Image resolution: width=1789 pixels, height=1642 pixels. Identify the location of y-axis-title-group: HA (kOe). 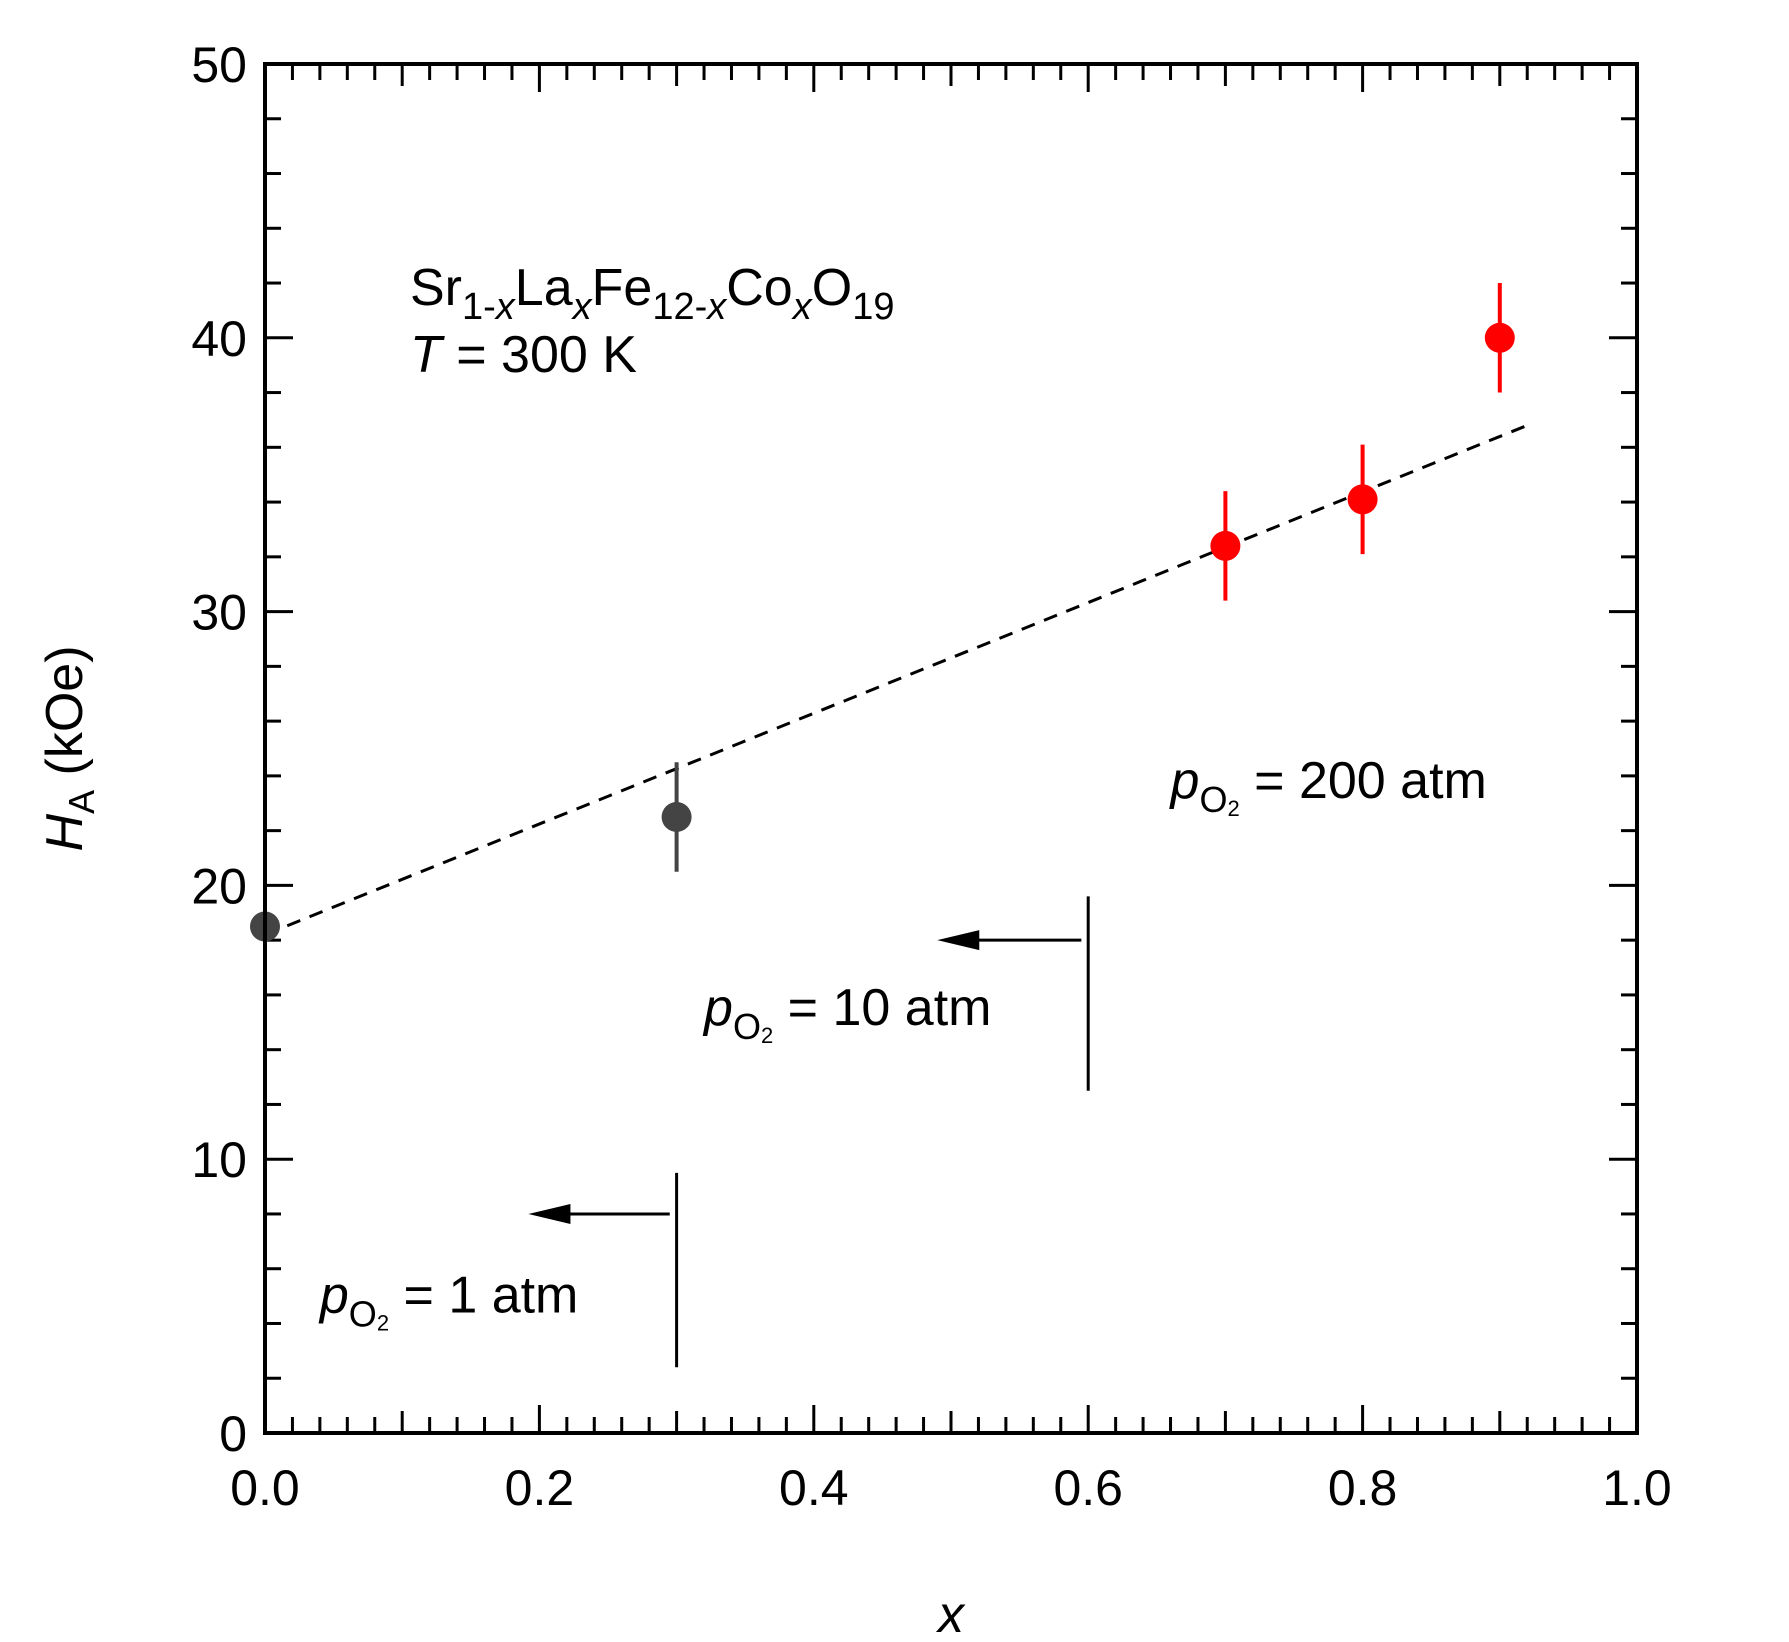
(69, 748).